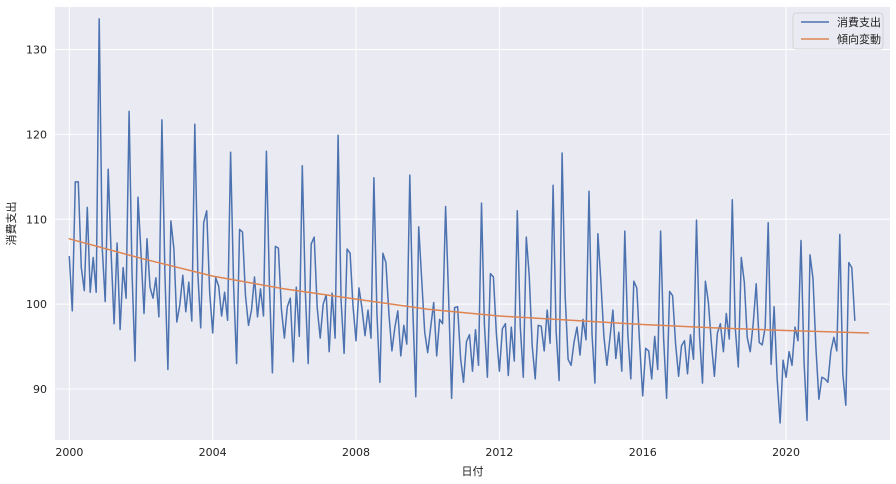 This screenshot has height=484, width=896. I want to click on y-tick-label: 110, so click(36, 219).